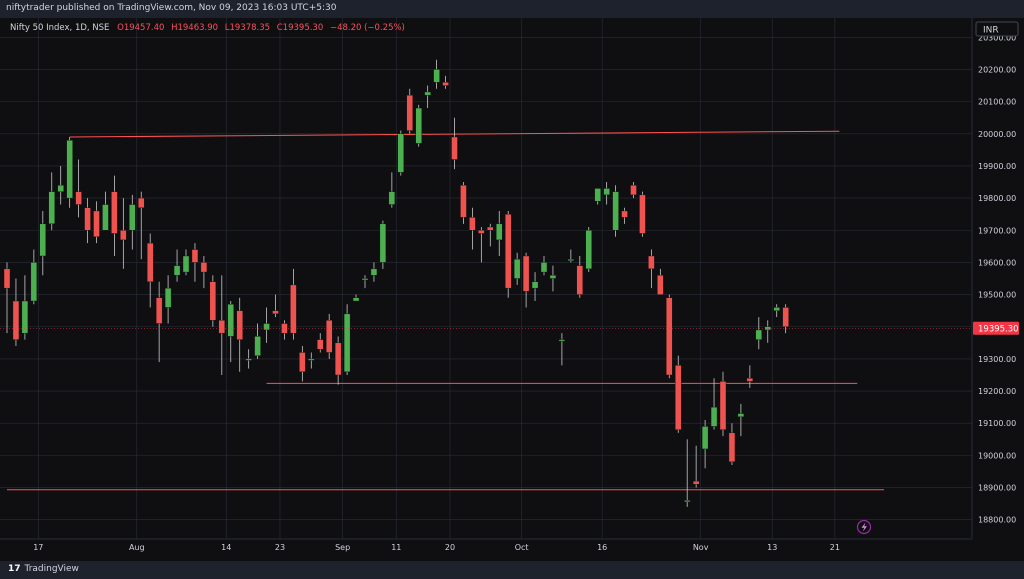  What do you see at coordinates (396, 547) in the screenshot?
I see `time-tick-label: 11` at bounding box center [396, 547].